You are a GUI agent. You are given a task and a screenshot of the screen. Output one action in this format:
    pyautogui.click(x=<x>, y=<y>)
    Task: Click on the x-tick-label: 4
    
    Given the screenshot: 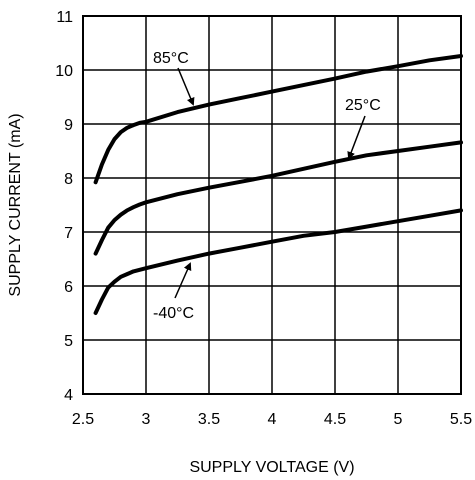 What is the action you would take?
    pyautogui.click(x=272, y=419)
    